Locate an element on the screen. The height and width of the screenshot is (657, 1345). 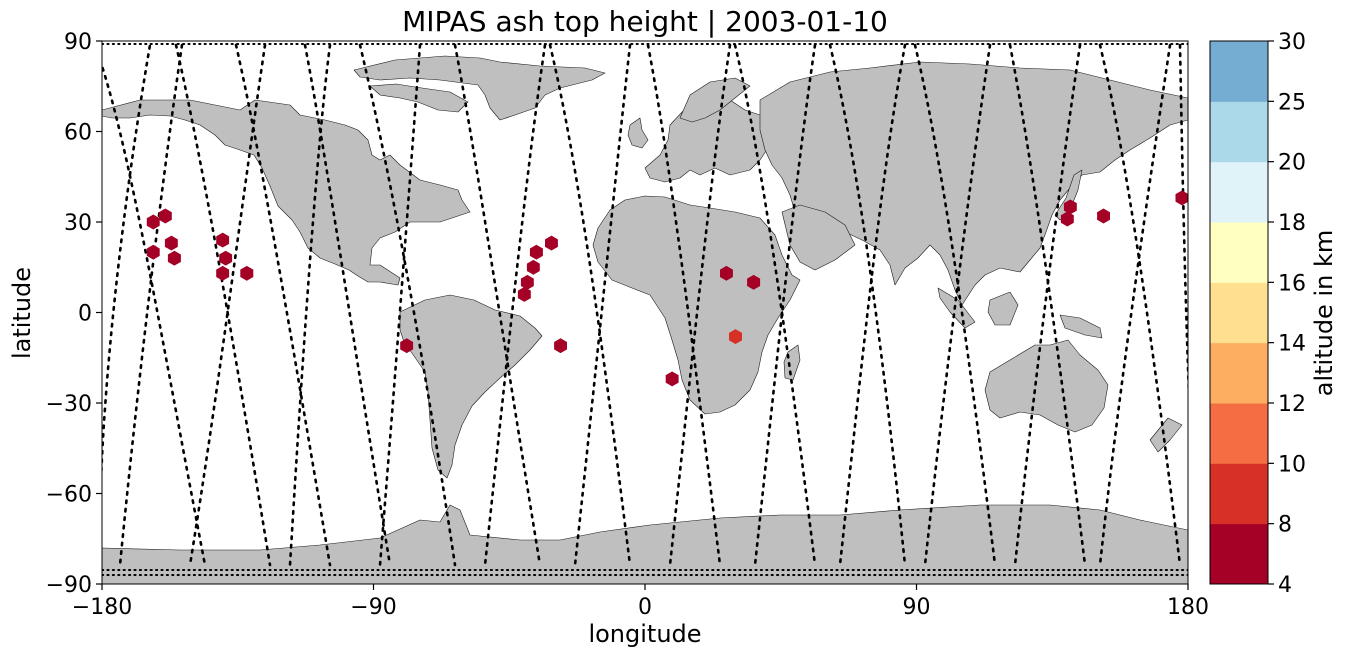
colorbar-tick-label: 25 is located at coordinates (1292, 102).